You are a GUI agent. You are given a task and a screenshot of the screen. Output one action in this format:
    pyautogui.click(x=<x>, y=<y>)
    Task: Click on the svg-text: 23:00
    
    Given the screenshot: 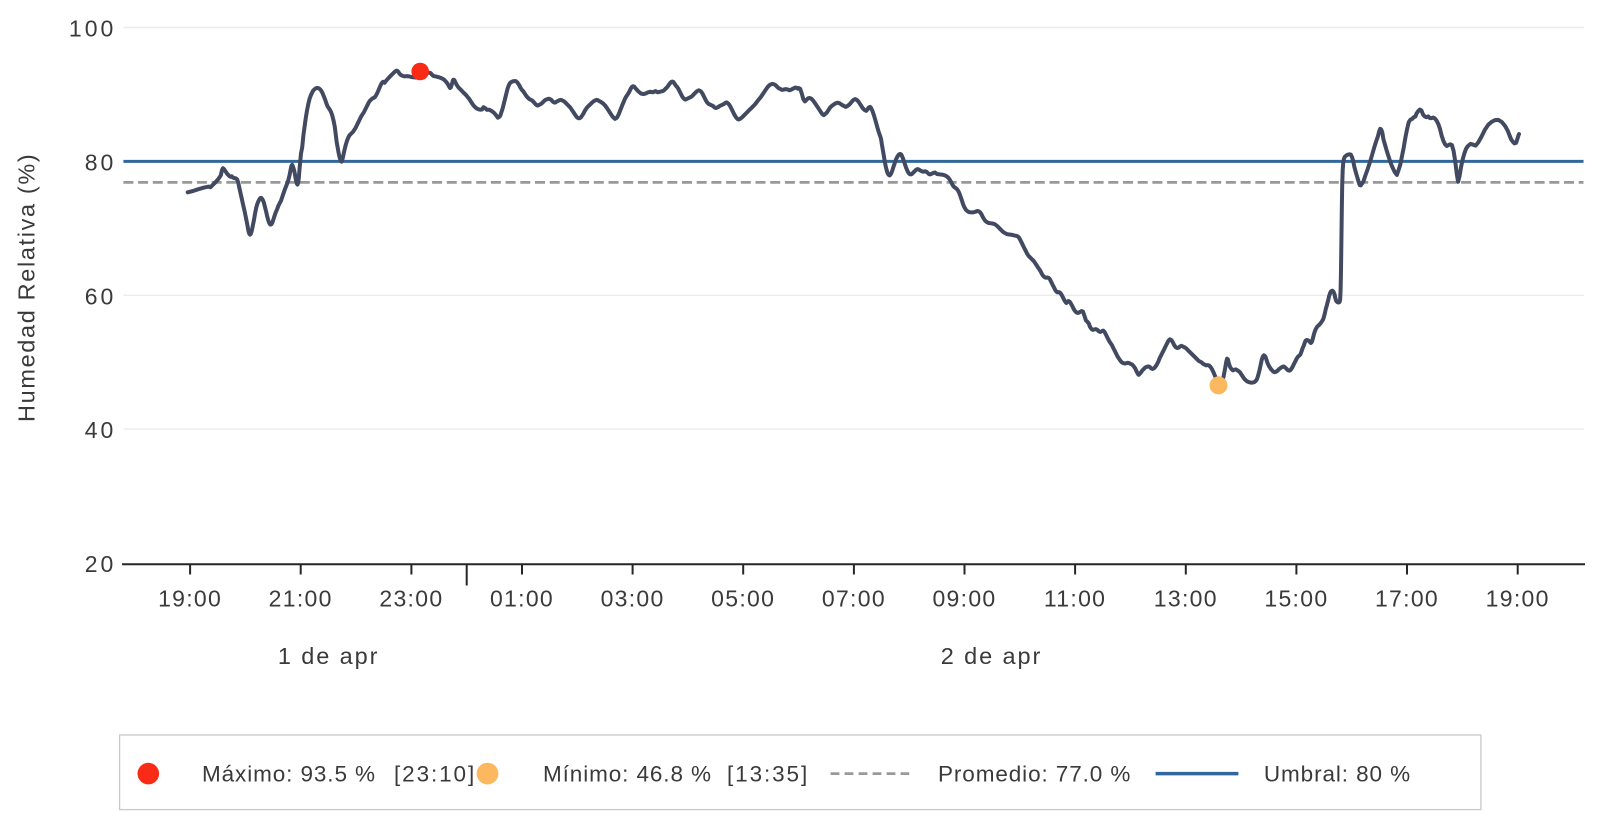 What is the action you would take?
    pyautogui.click(x=411, y=599)
    